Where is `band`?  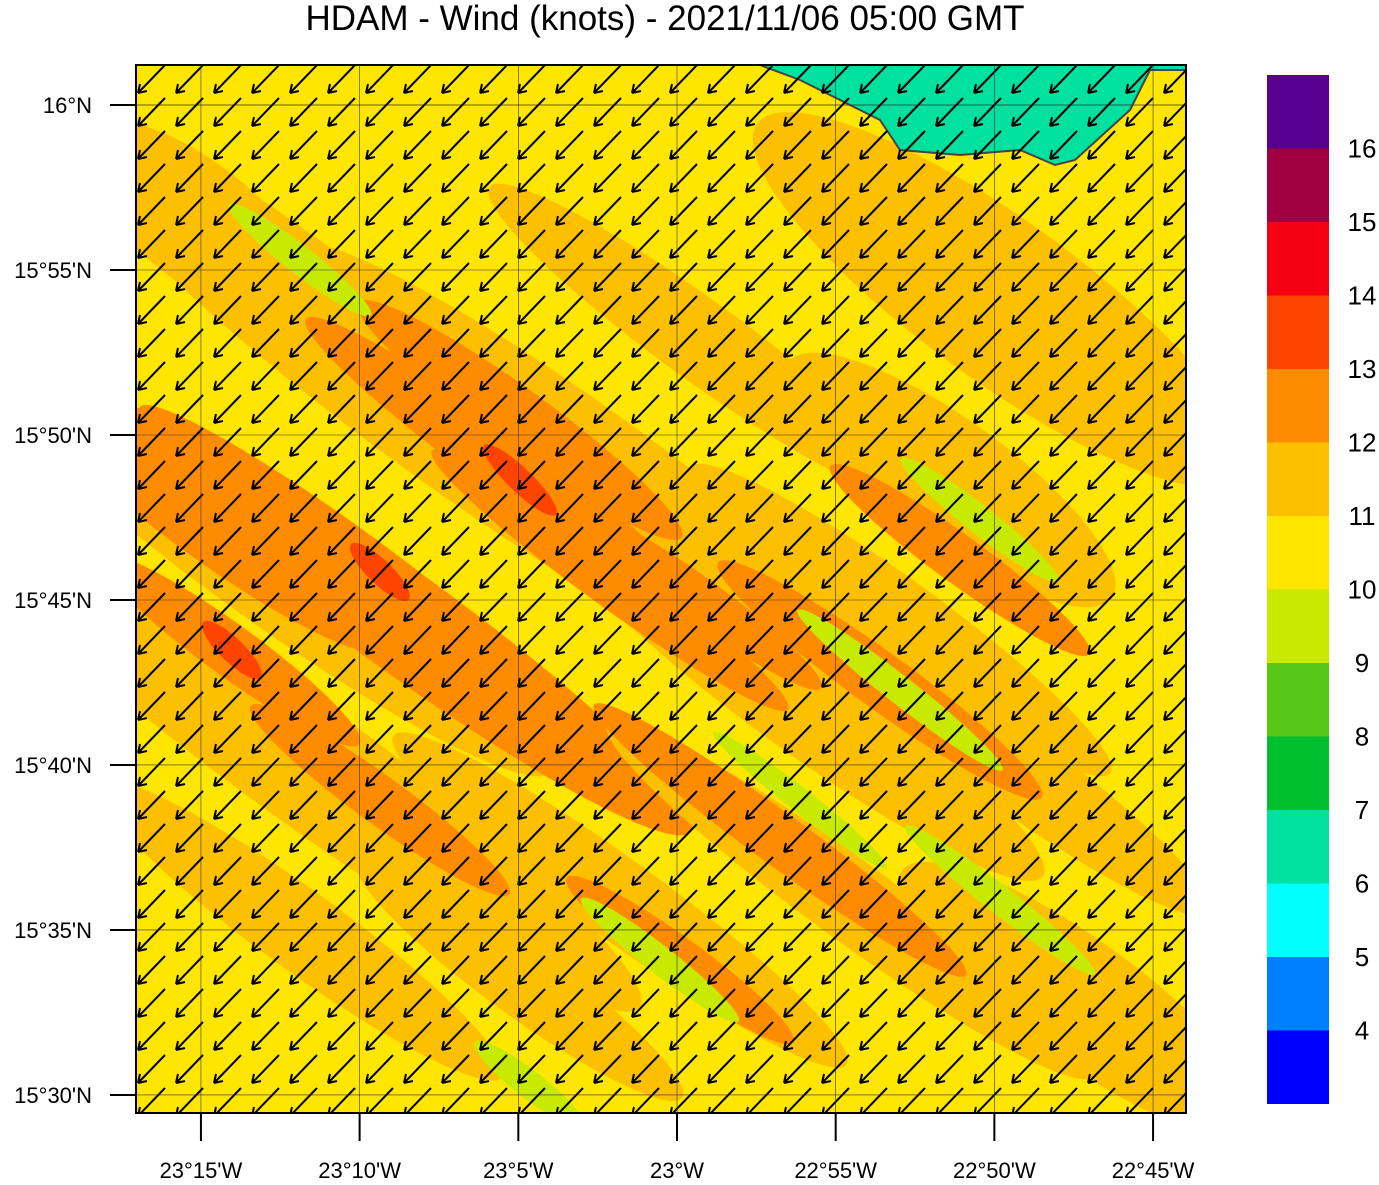 band is located at coordinates (263, 520).